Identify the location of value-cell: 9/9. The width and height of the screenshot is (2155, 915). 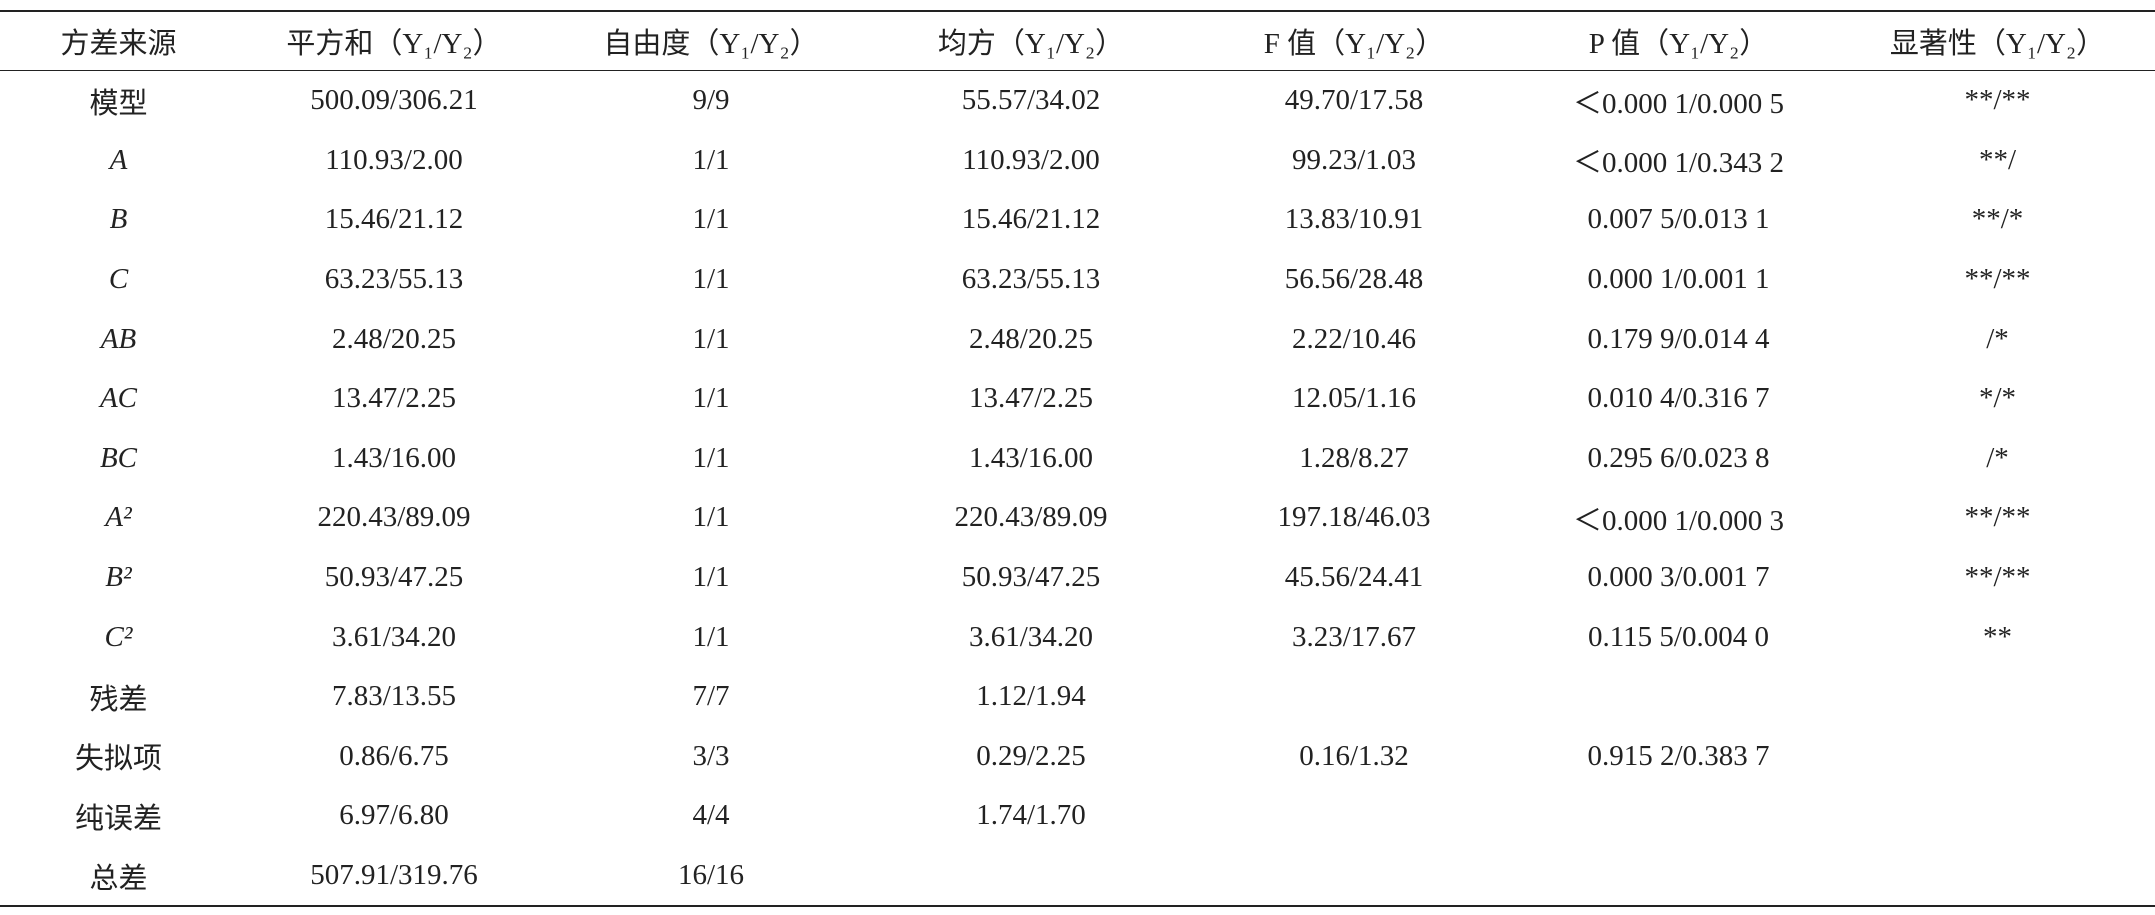
(711, 100).